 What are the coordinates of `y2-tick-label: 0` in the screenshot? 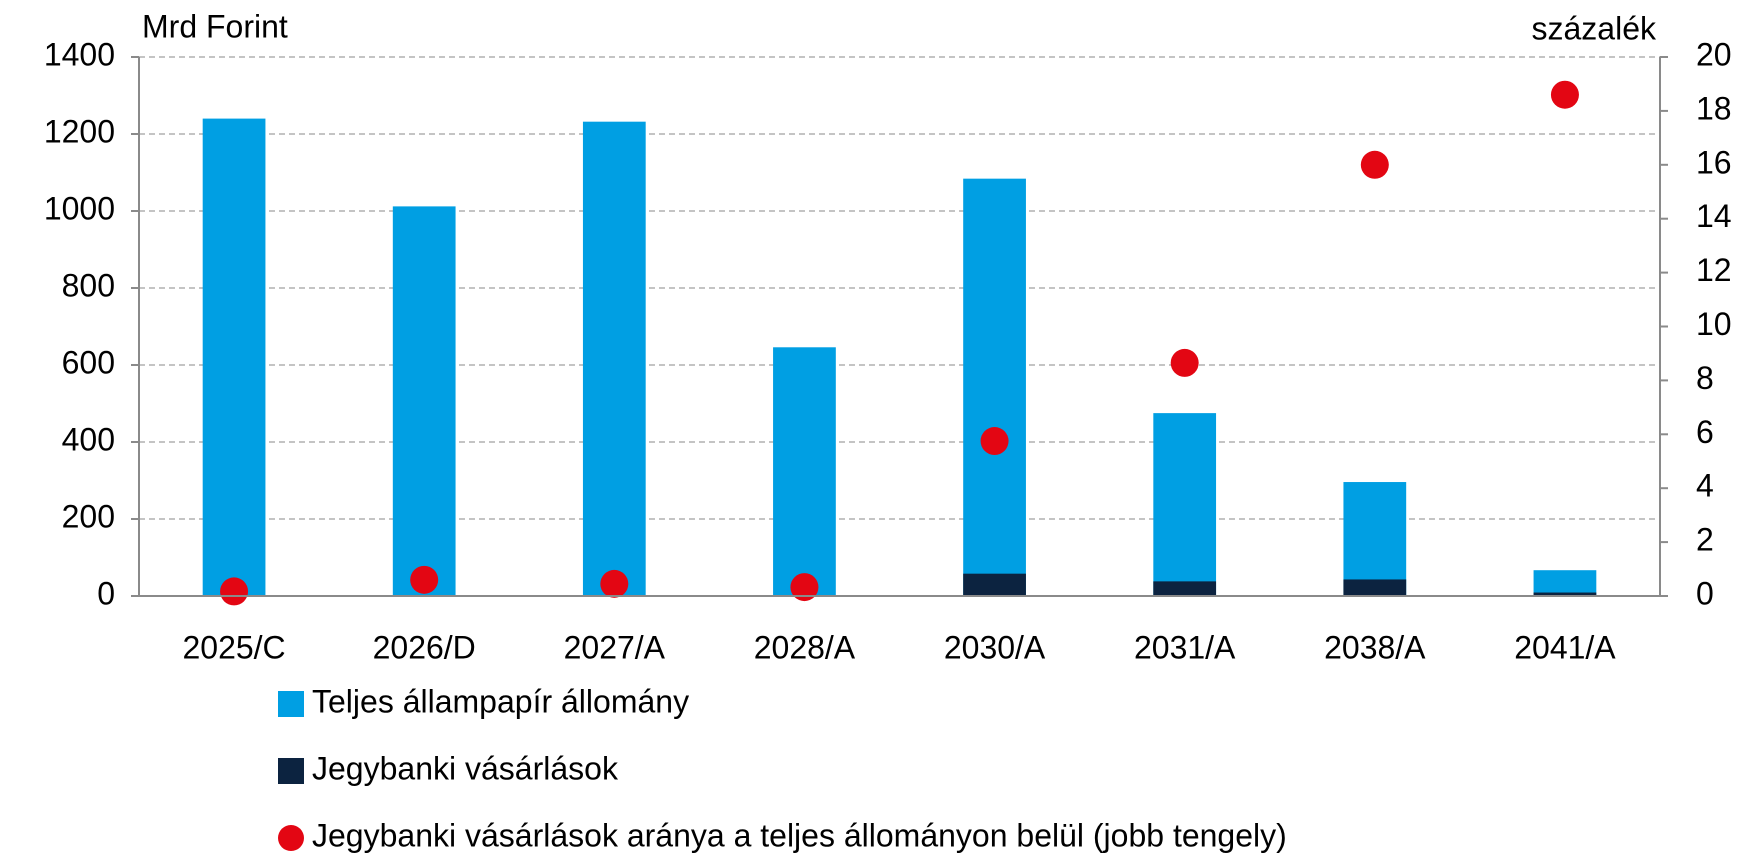 It's located at (1705, 593).